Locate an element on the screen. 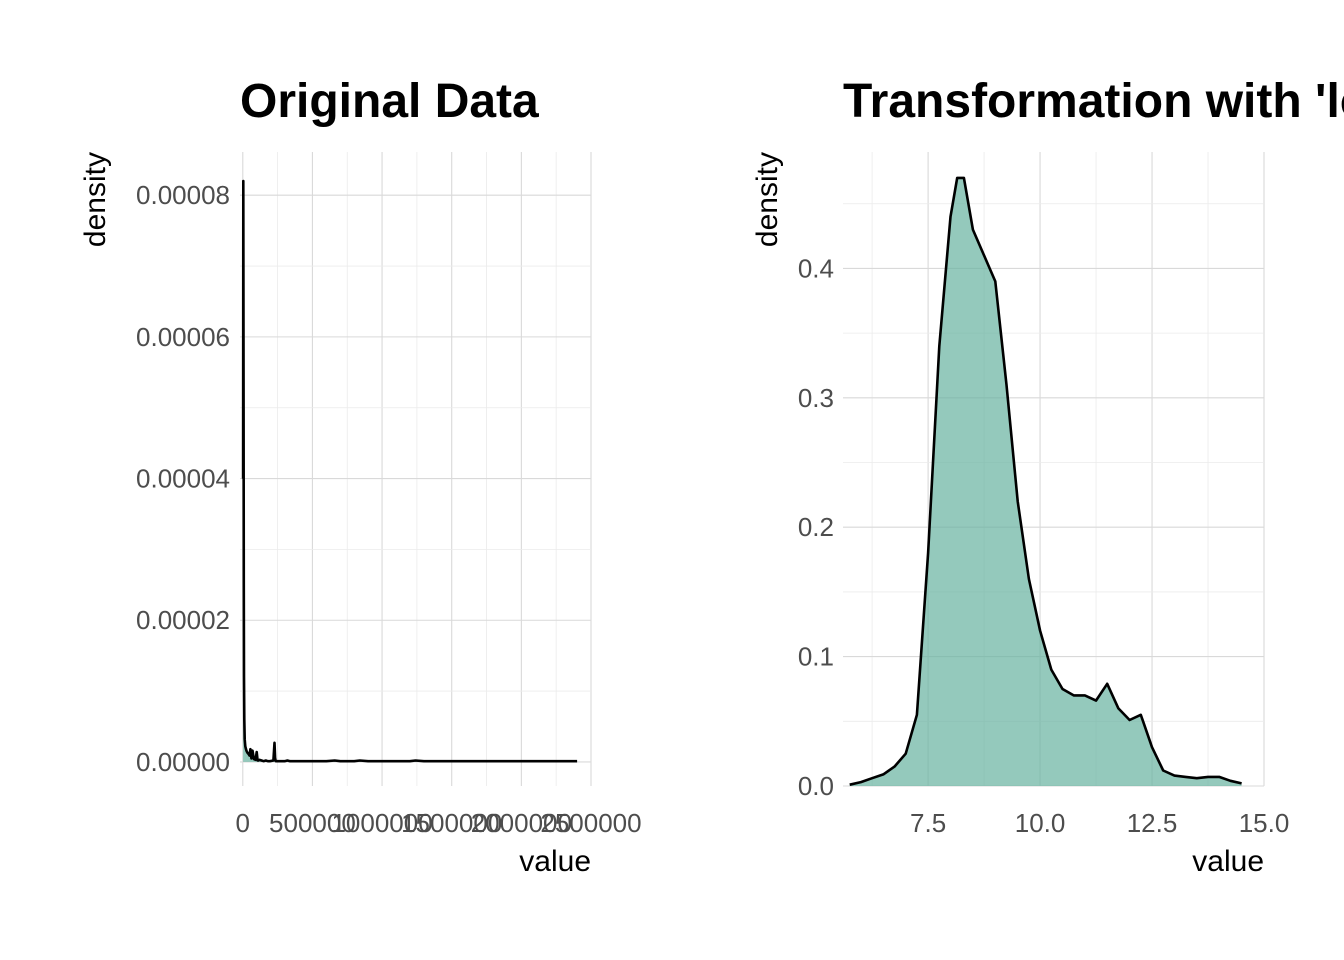 This screenshot has width=1344, height=960. x-tick-label: 500000 is located at coordinates (312, 823).